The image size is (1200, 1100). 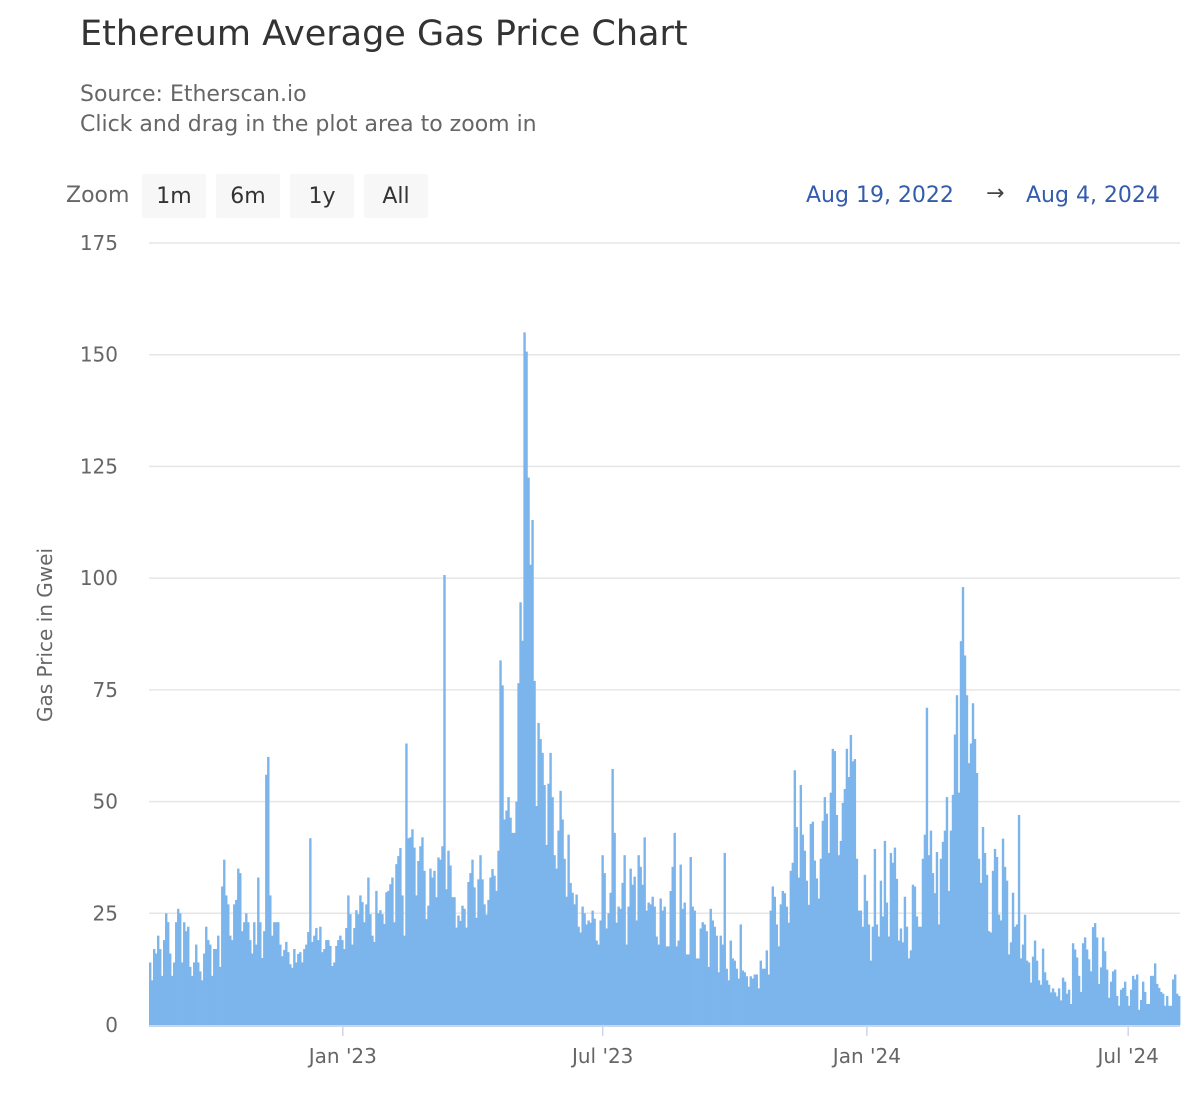 What do you see at coordinates (174, 196) in the screenshot?
I see `zoom-1m-button: 1m` at bounding box center [174, 196].